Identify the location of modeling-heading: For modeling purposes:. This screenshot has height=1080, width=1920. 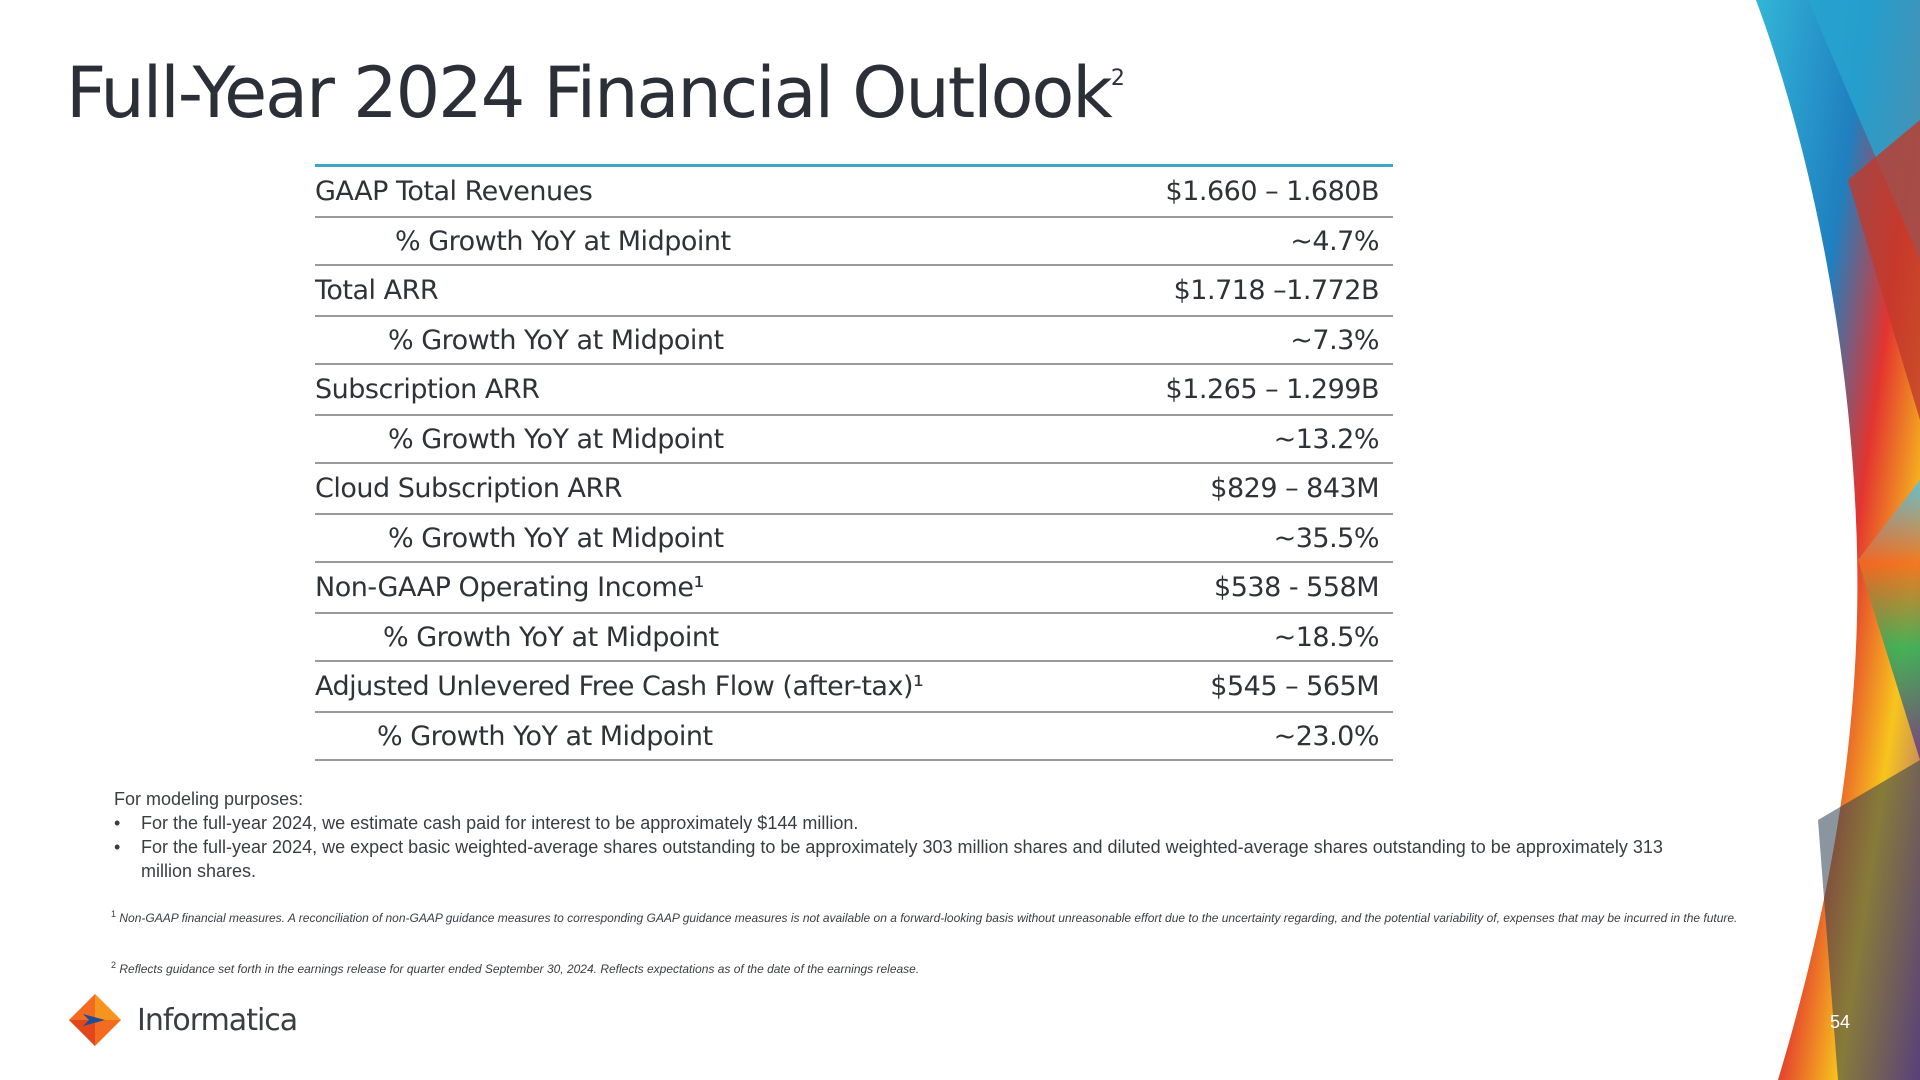
(209, 799).